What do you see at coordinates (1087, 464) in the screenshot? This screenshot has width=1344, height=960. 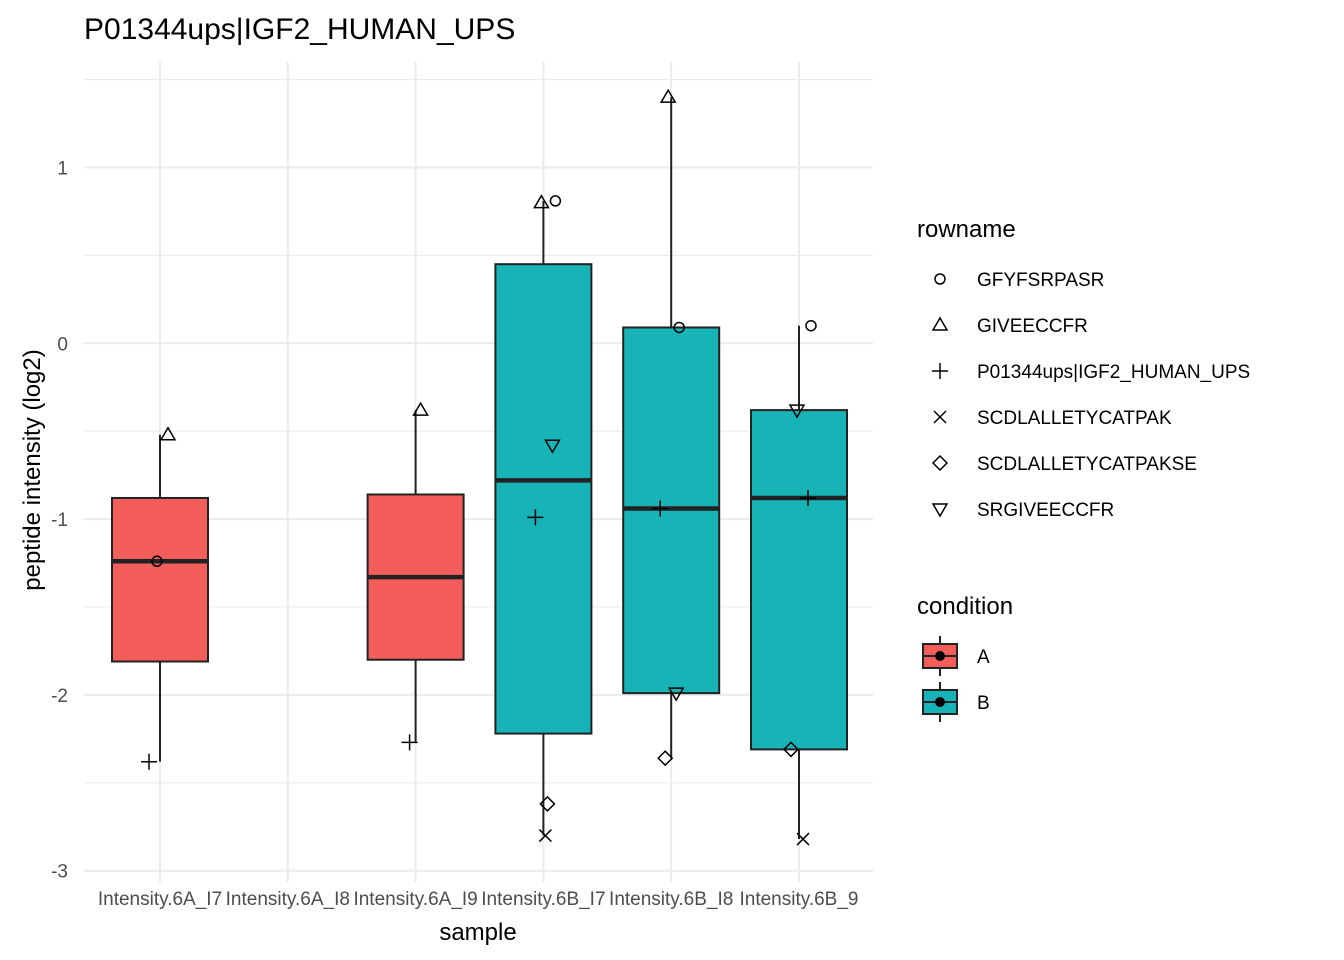 I see `legend-label: SCDLALLETYCATPAKSE` at bounding box center [1087, 464].